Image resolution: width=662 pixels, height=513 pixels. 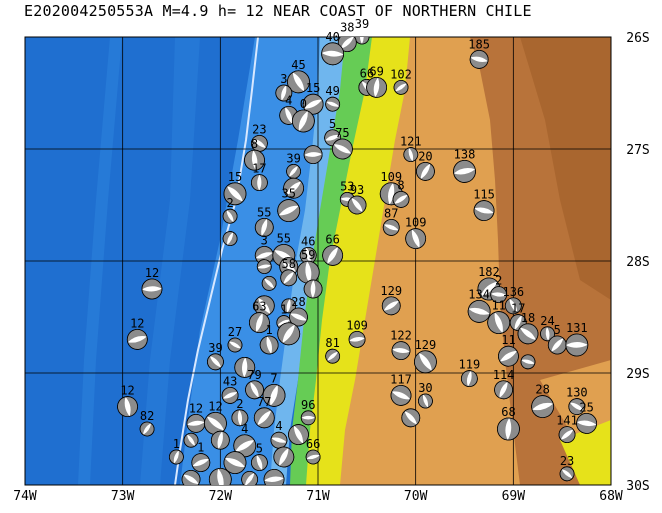 I want to click on event-depth-label: 46, so click(x=308, y=241).